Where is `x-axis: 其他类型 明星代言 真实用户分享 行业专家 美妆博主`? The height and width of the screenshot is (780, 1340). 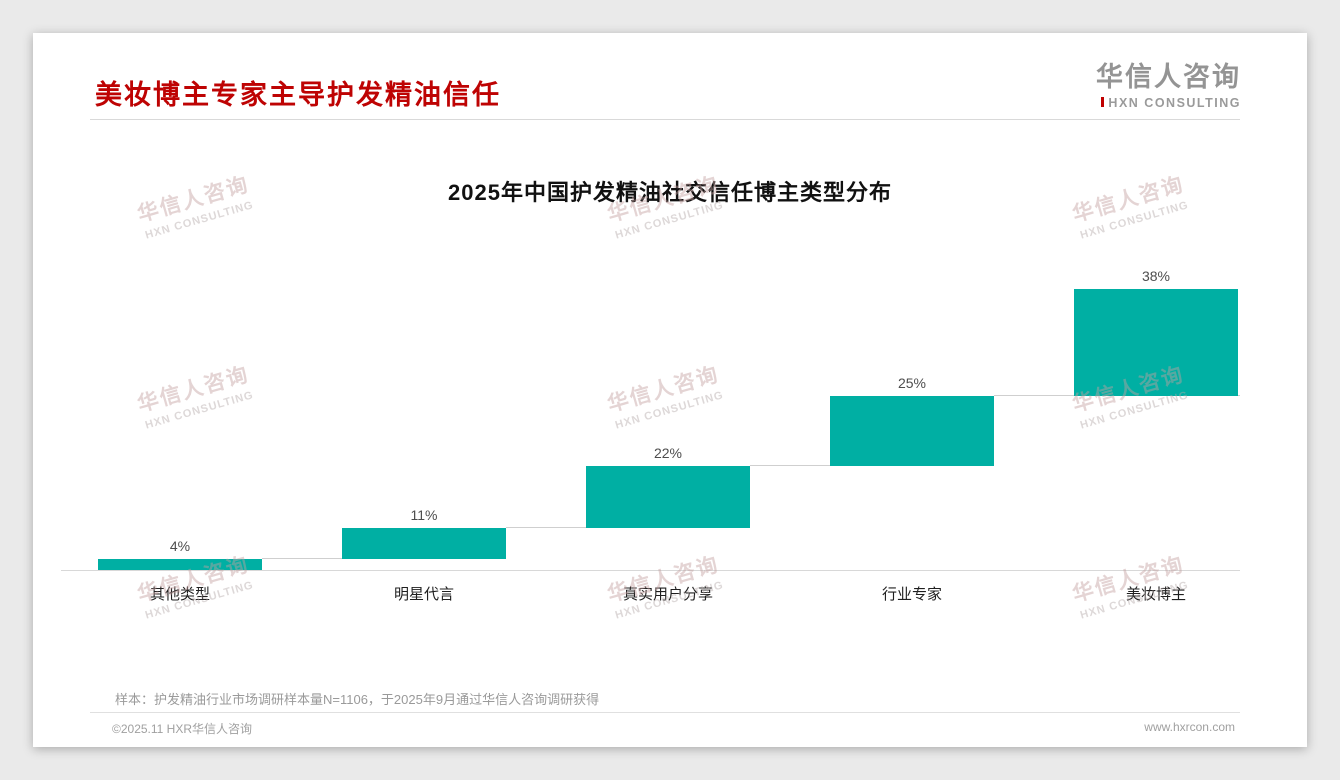
x-axis: 其他类型 明星代言 真实用户分享 行业专家 美妆博主 is located at coordinates (650, 591).